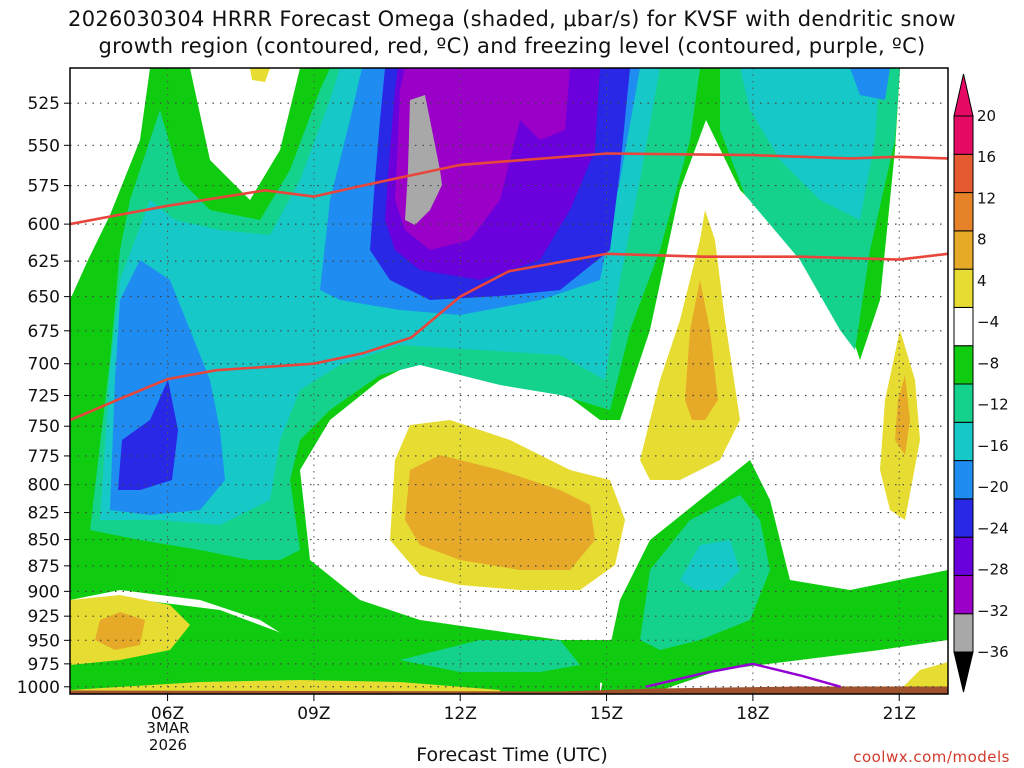  What do you see at coordinates (44, 262) in the screenshot?
I see `y-tick-label: 625` at bounding box center [44, 262].